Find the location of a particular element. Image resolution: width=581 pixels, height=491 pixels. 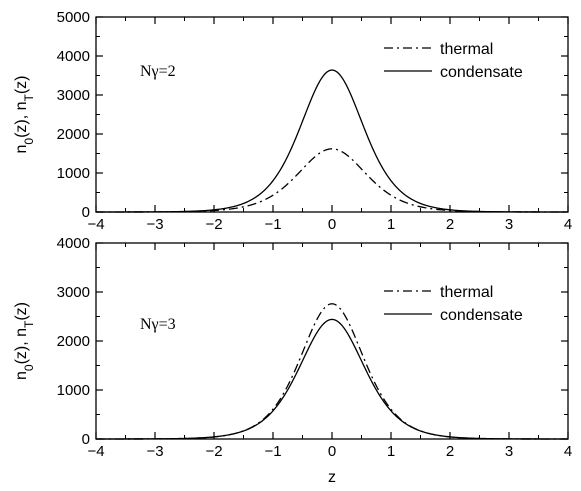

parameter-annotation: Nγ=3 is located at coordinates (158, 324).